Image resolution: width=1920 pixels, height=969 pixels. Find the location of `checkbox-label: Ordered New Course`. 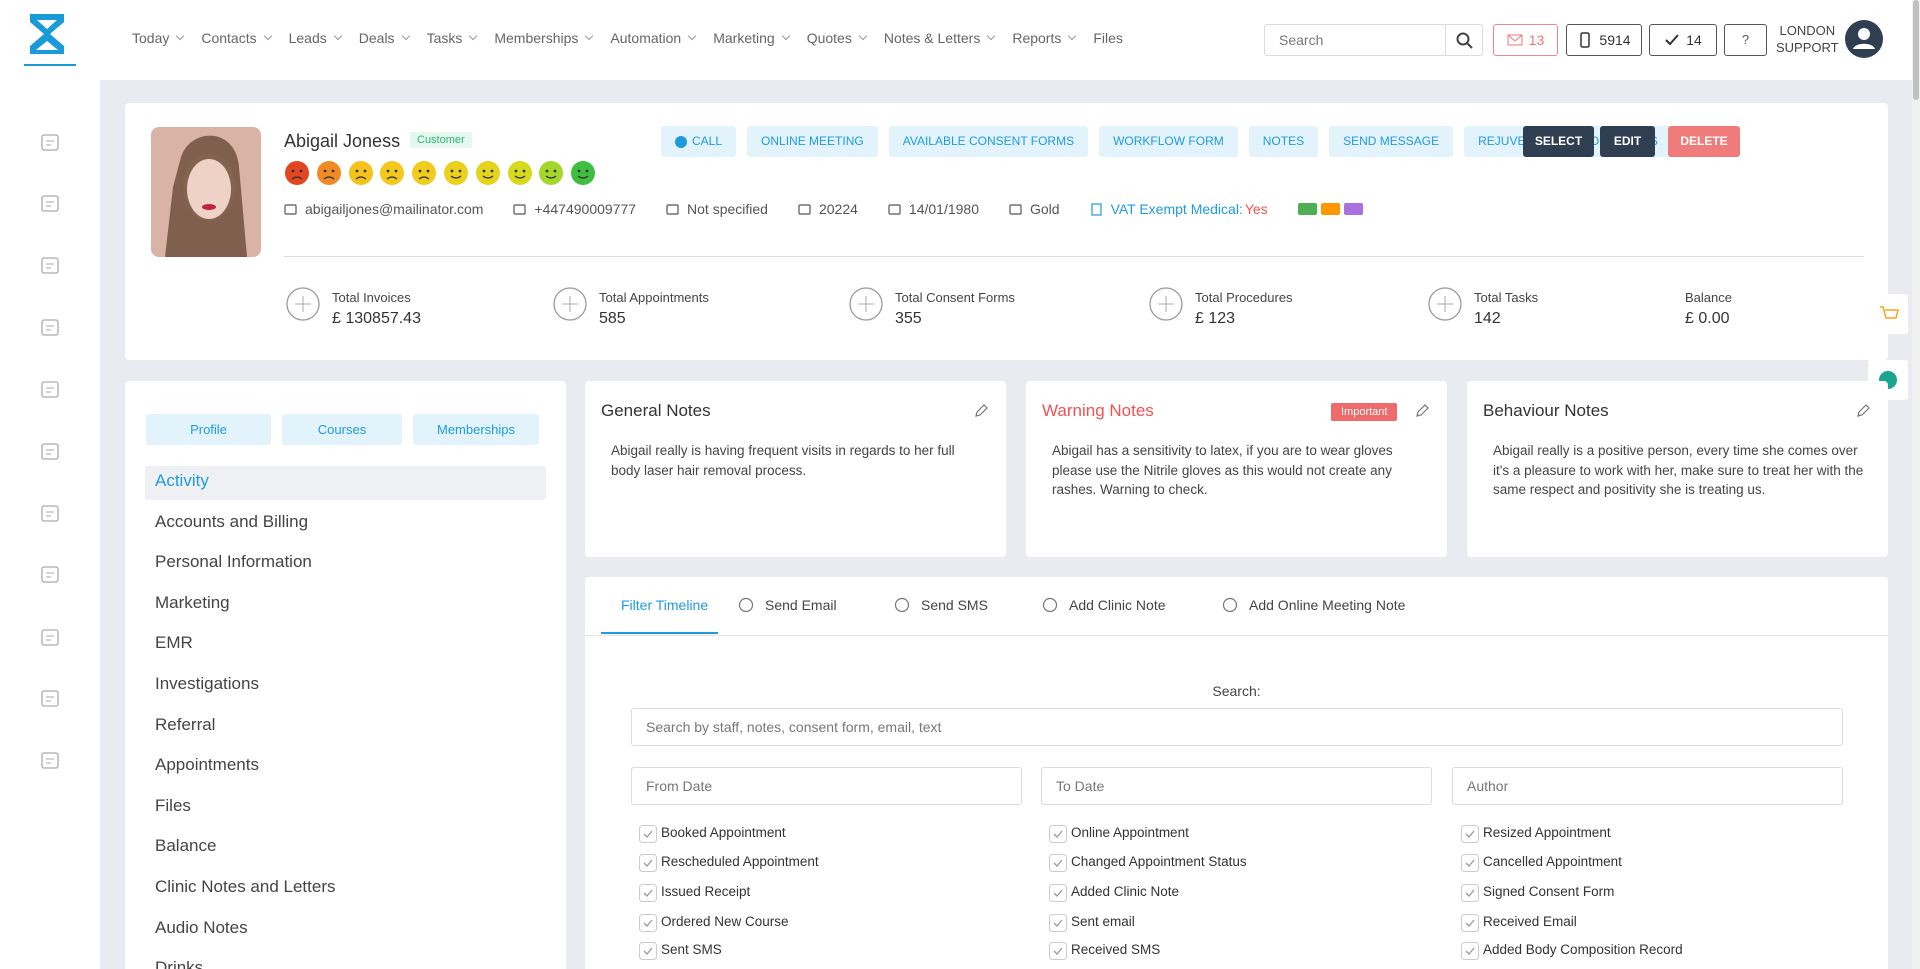

checkbox-label: Ordered New Course is located at coordinates (725, 921).